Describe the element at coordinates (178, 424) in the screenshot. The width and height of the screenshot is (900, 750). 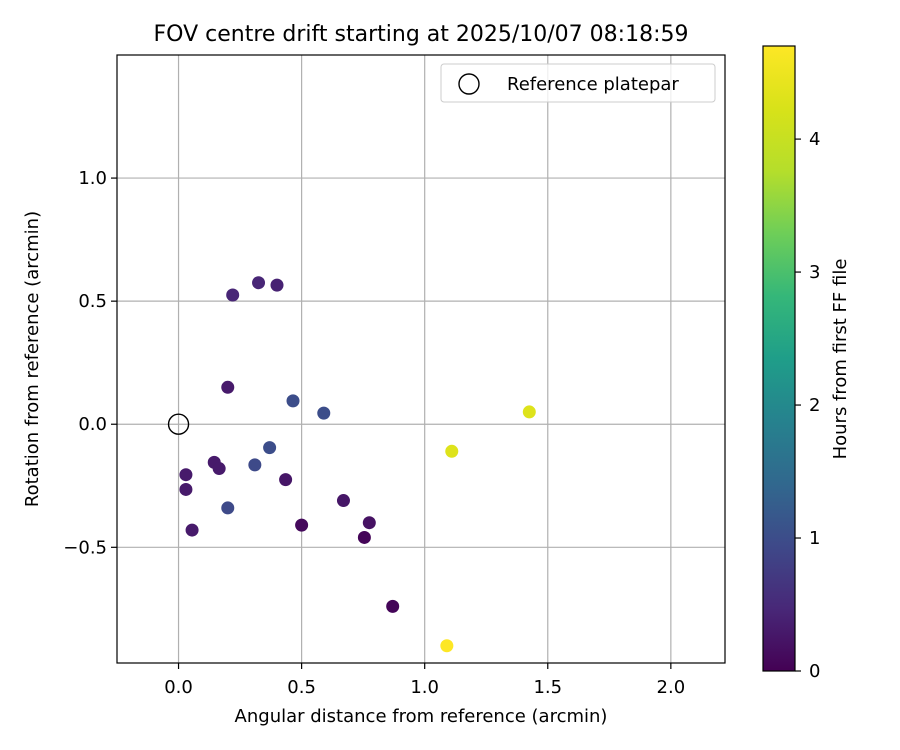
I see `reference-marker` at that location.